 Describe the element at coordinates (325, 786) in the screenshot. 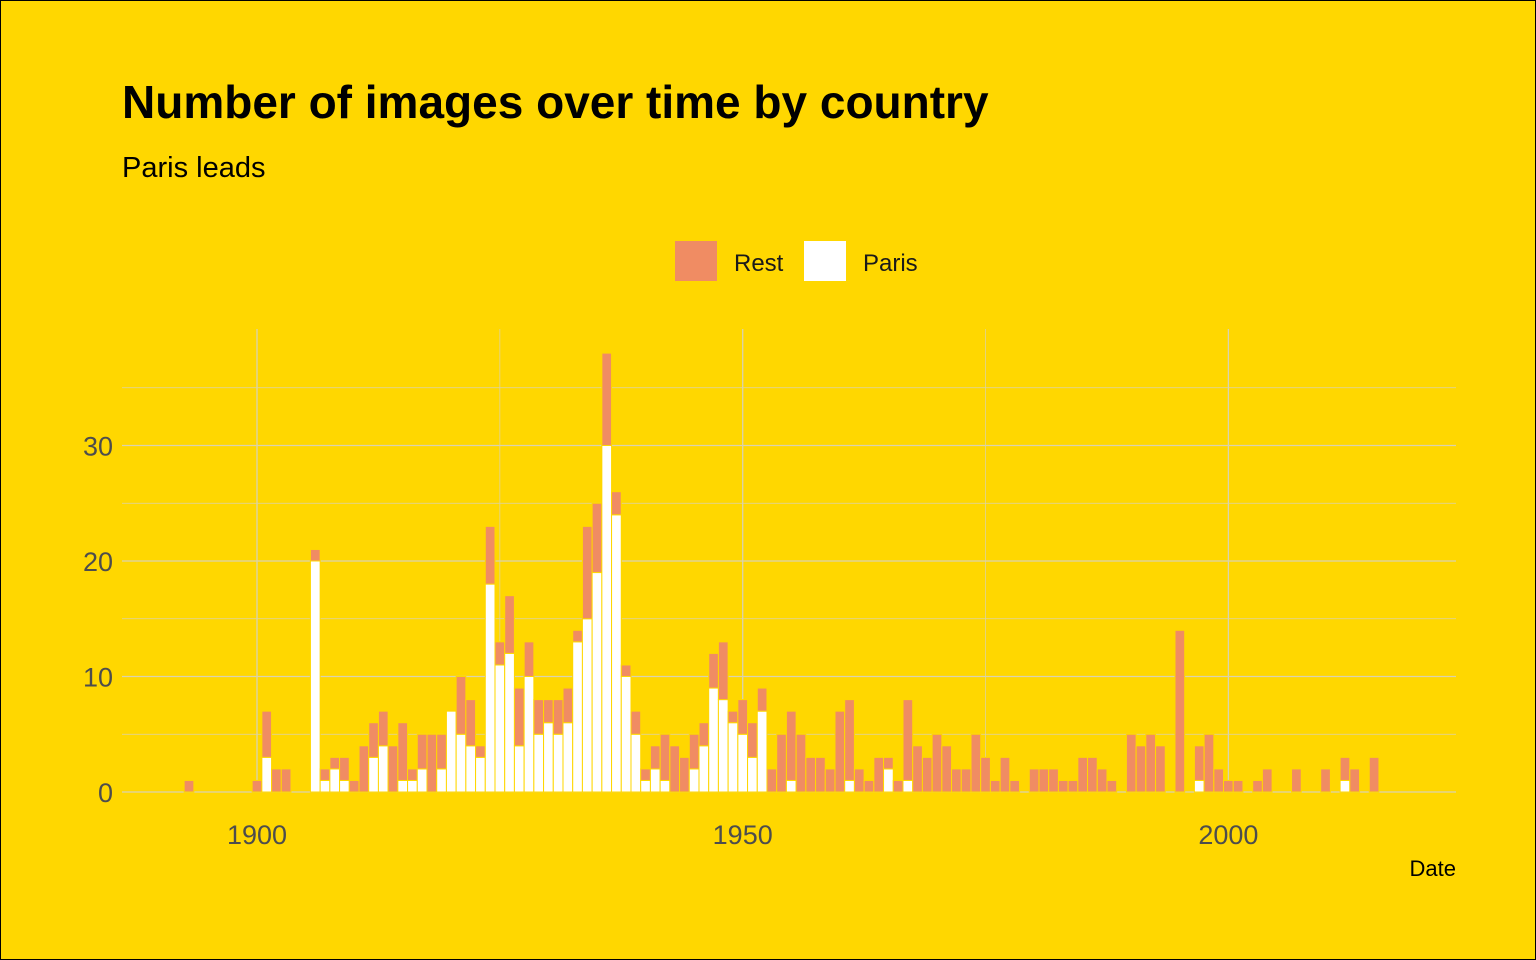

I see `bar-paris-1907` at that location.